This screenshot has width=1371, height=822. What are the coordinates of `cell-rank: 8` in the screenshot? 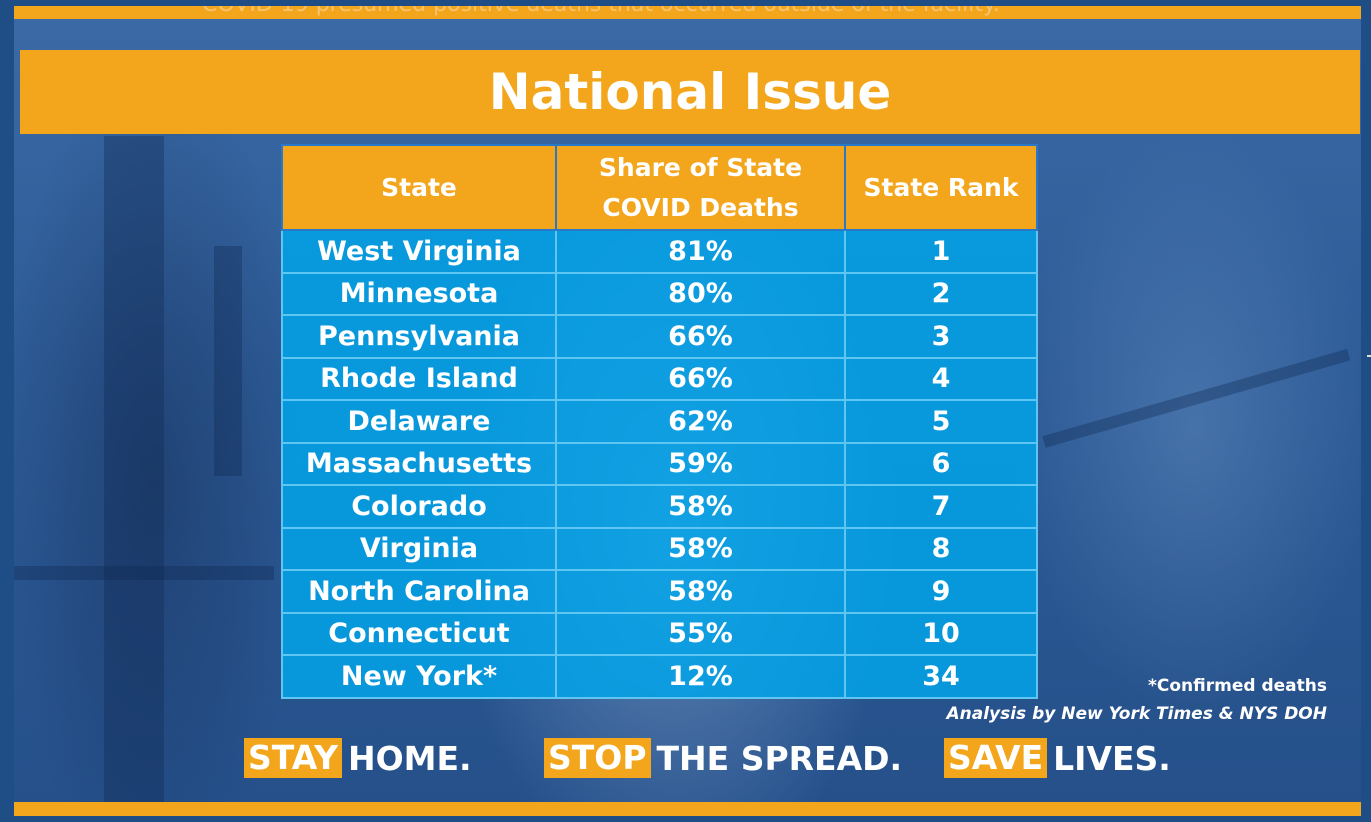 It's located at (941, 548).